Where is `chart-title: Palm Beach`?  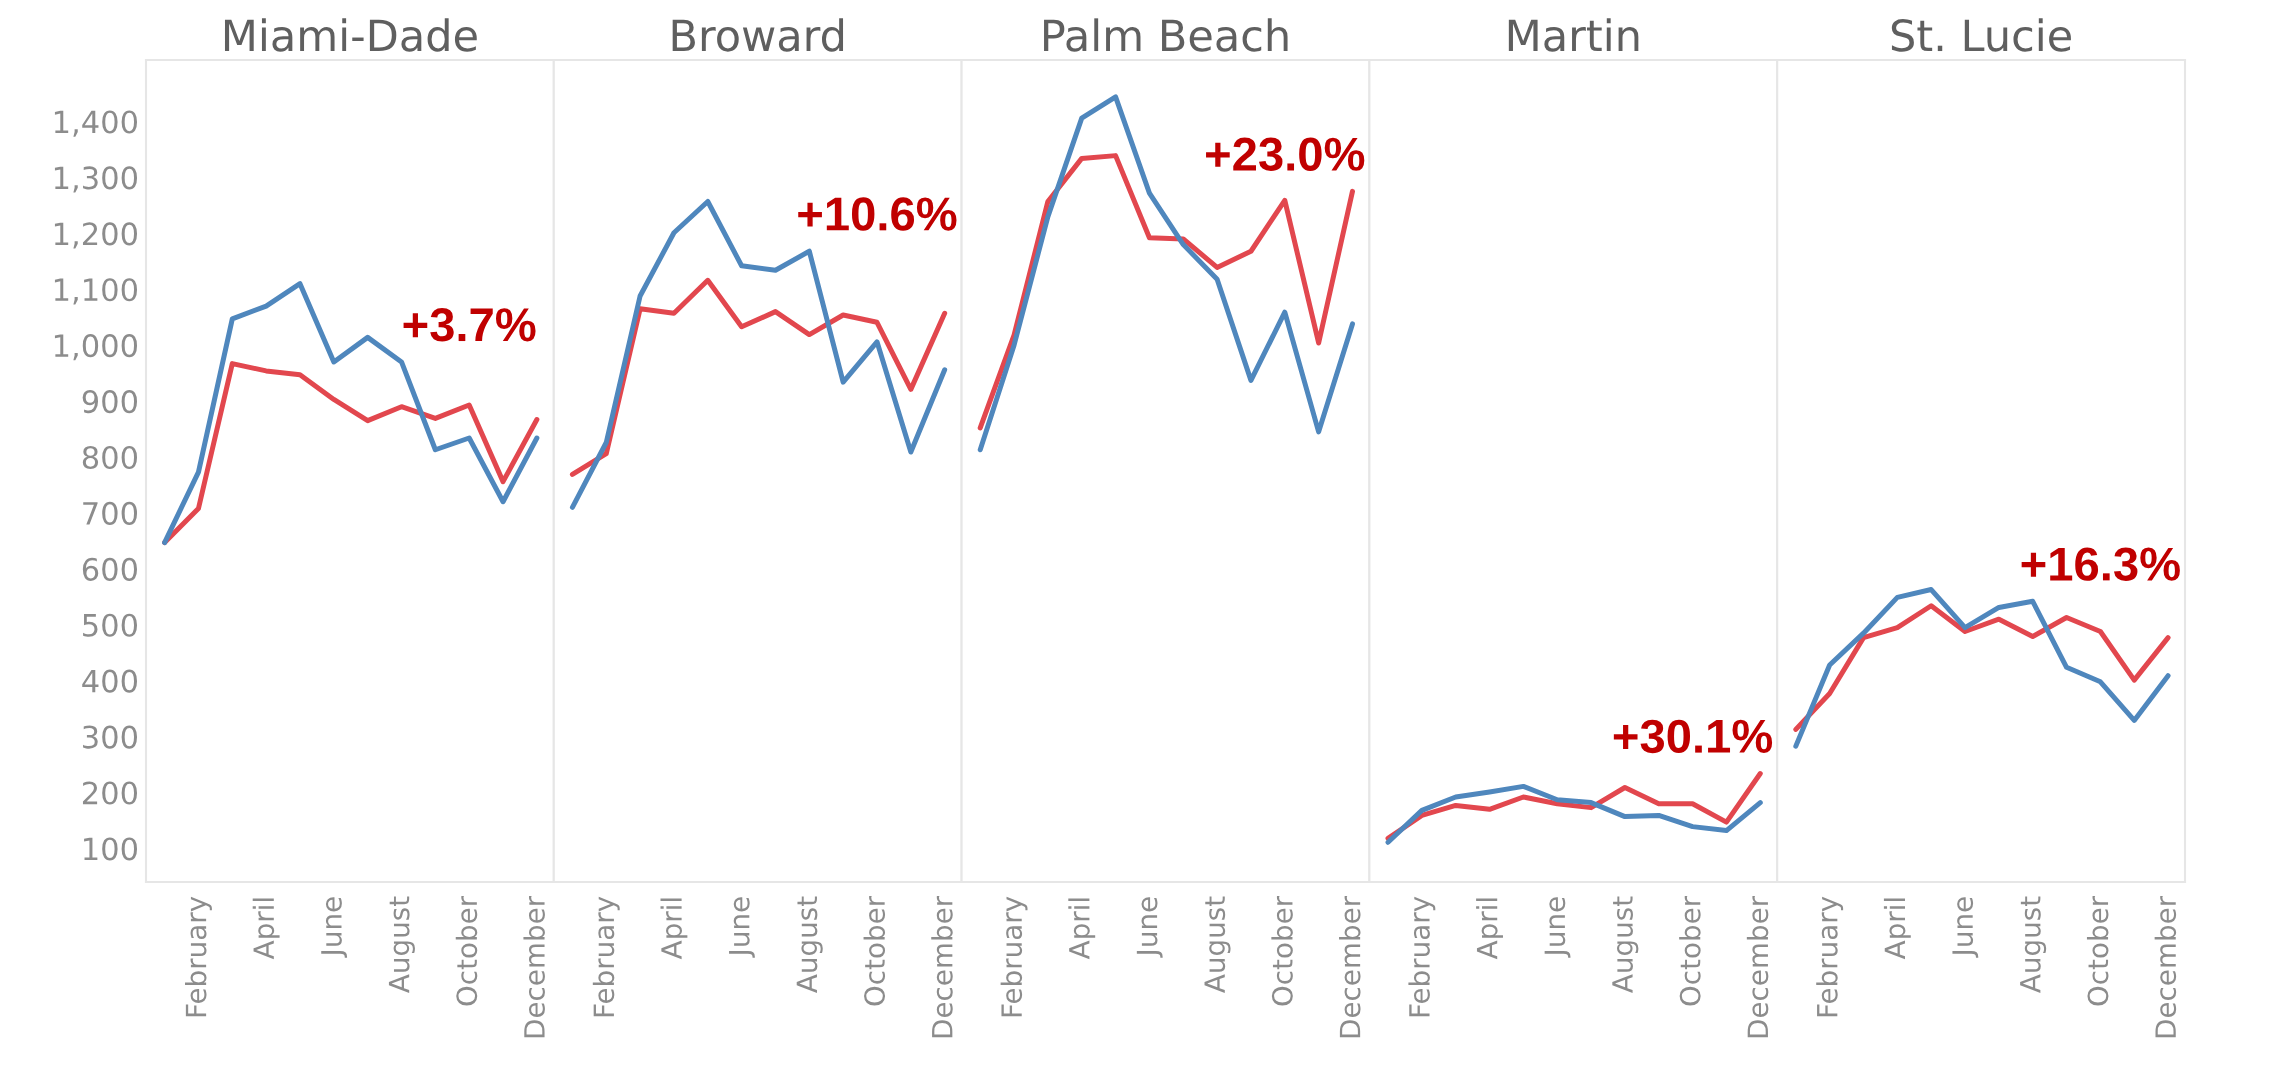 chart-title: Palm Beach is located at coordinates (1166, 35).